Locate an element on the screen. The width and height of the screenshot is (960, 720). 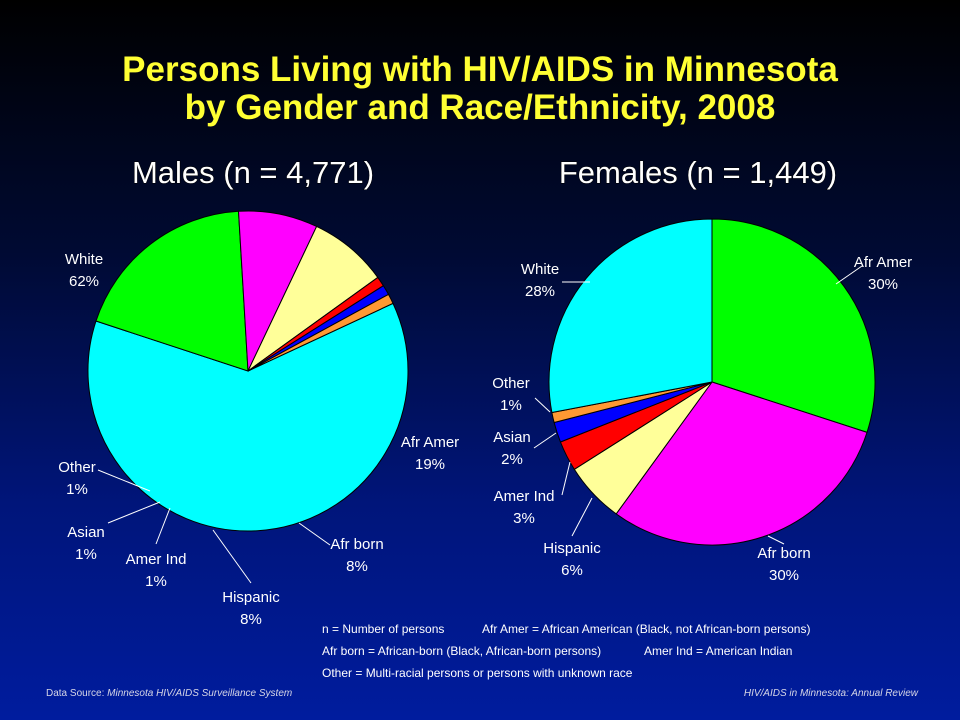
females-slice-label: Amer Ind is located at coordinates (524, 496).